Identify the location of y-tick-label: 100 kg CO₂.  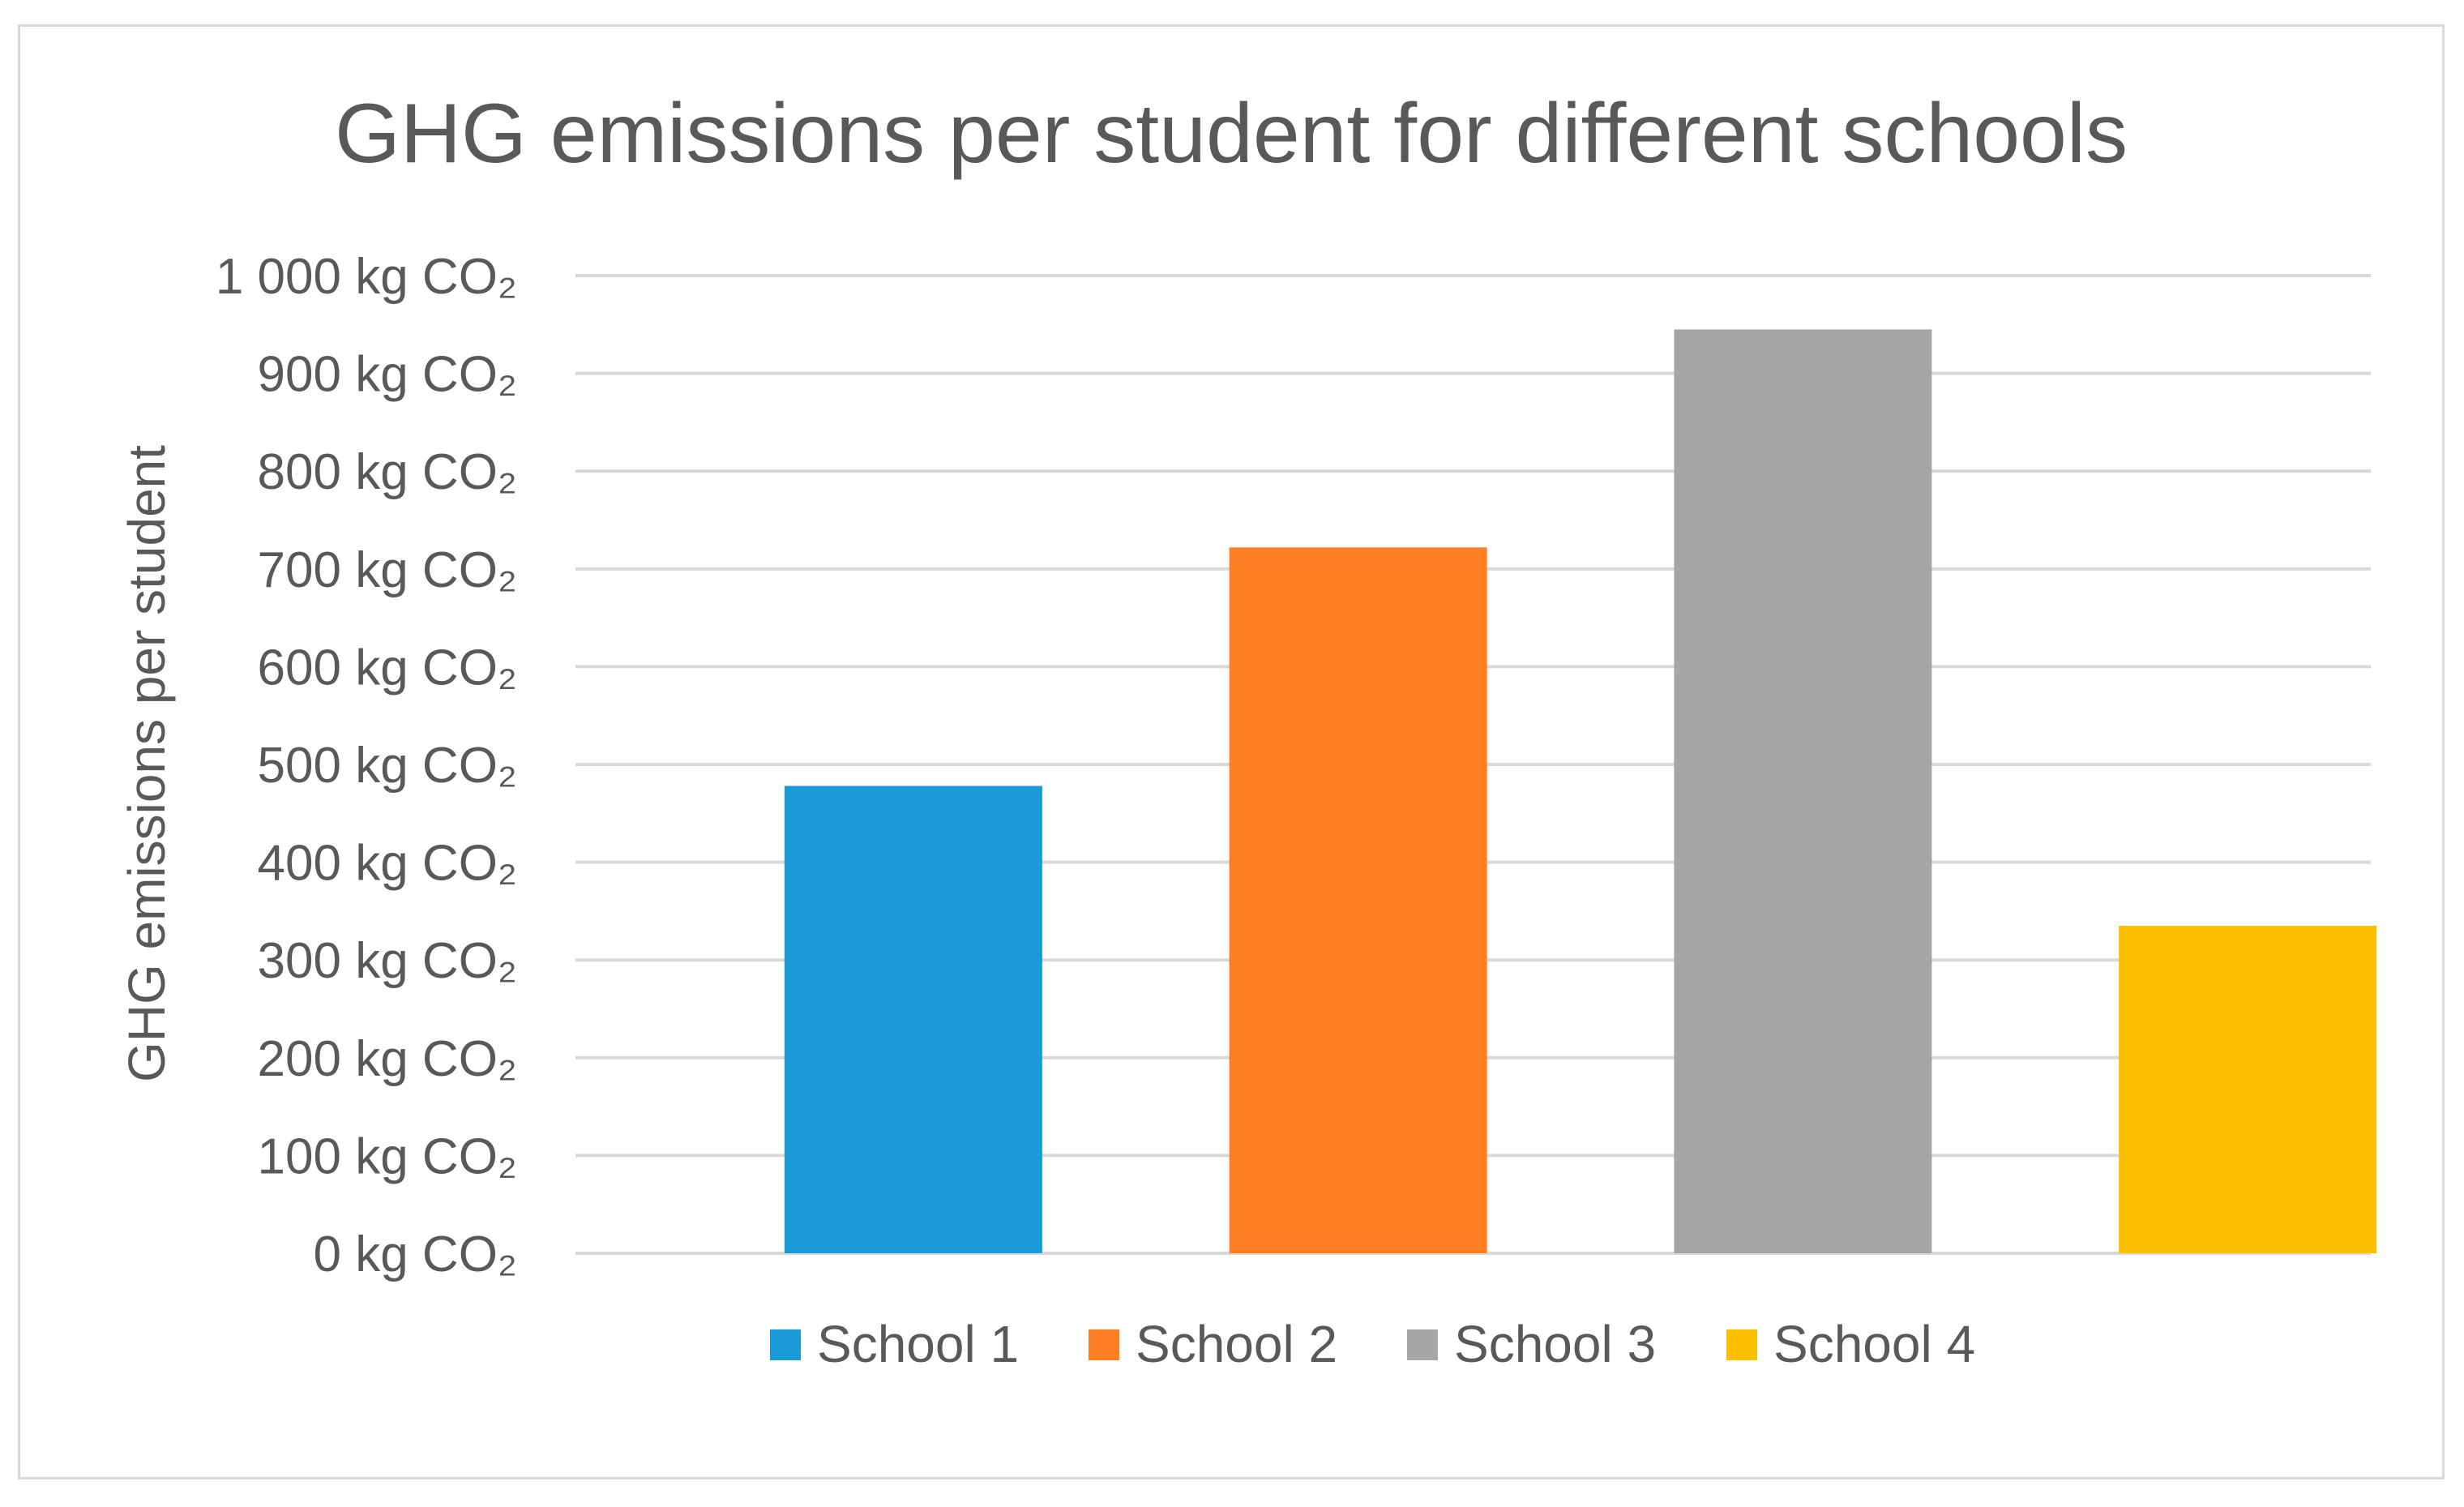
(387, 1156).